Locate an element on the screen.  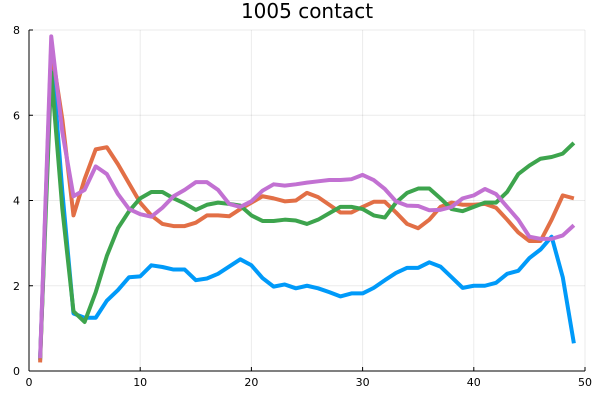
y-tick-label: 2 is located at coordinates (16, 286).